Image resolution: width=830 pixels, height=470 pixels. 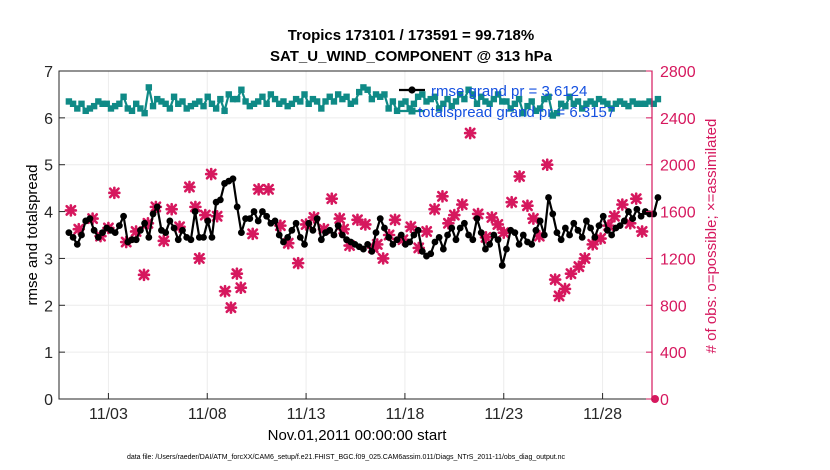 What do you see at coordinates (655, 399) in the screenshot?
I see `obs-zero-marker` at bounding box center [655, 399].